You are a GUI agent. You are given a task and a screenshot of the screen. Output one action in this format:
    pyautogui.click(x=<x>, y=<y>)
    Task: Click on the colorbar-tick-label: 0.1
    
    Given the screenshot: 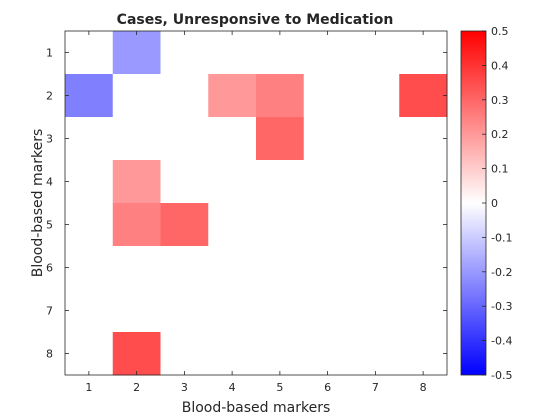 What is the action you would take?
    pyautogui.click(x=500, y=169)
    